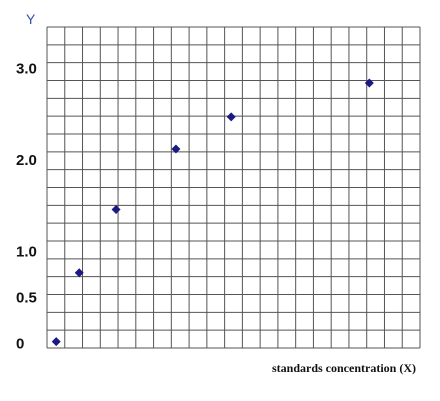  What do you see at coordinates (26, 160) in the screenshot?
I see `y-tick-label: 2.0` at bounding box center [26, 160].